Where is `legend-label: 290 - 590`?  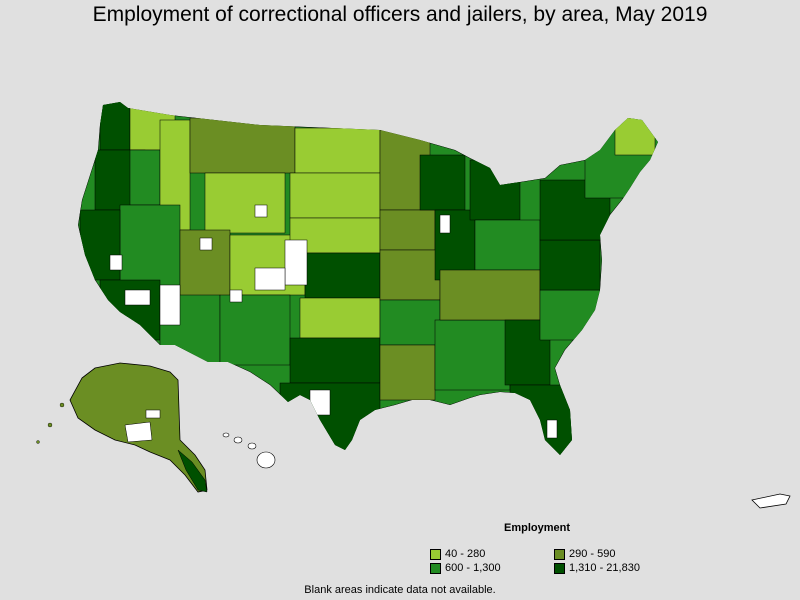
legend-label: 290 - 590 is located at coordinates (592, 554).